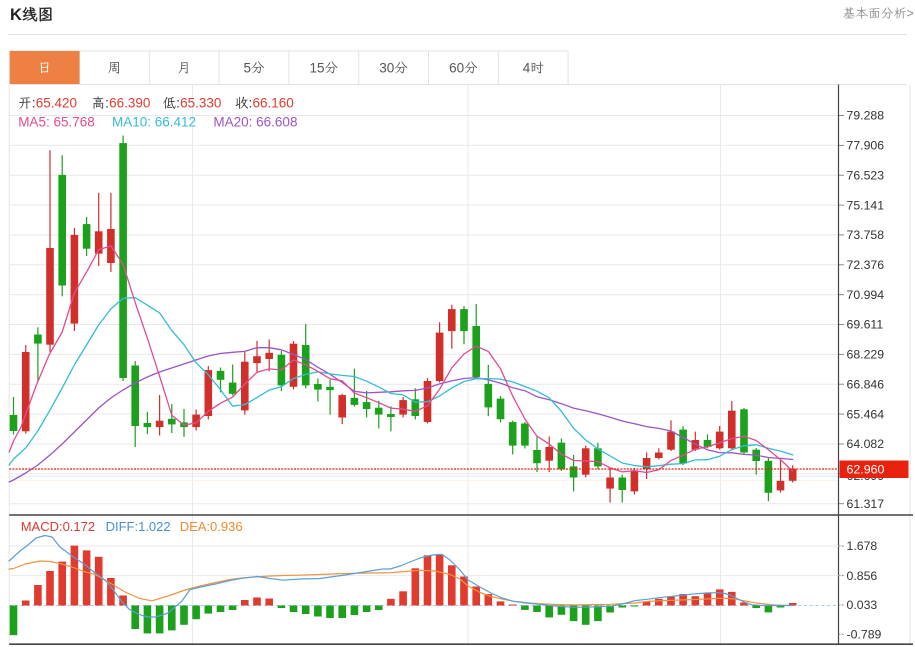  What do you see at coordinates (862, 546) in the screenshot?
I see `svg-text: 1.678` at bounding box center [862, 546].